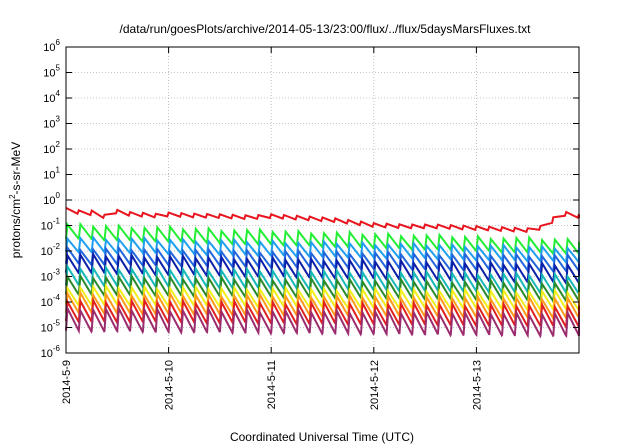 The height and width of the screenshot is (448, 640). I want to click on y-tick-label: 10⁶, so click(51, 46).